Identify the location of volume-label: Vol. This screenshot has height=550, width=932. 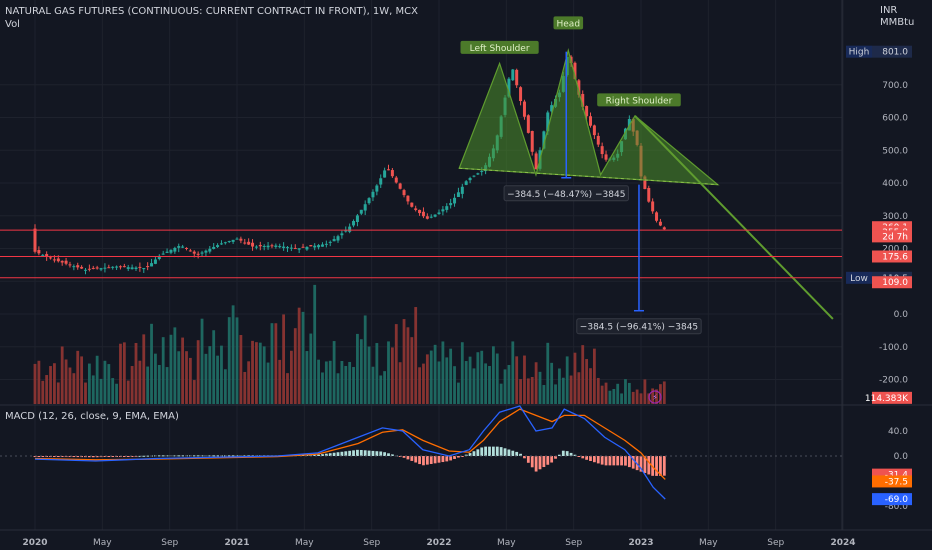
(12, 24).